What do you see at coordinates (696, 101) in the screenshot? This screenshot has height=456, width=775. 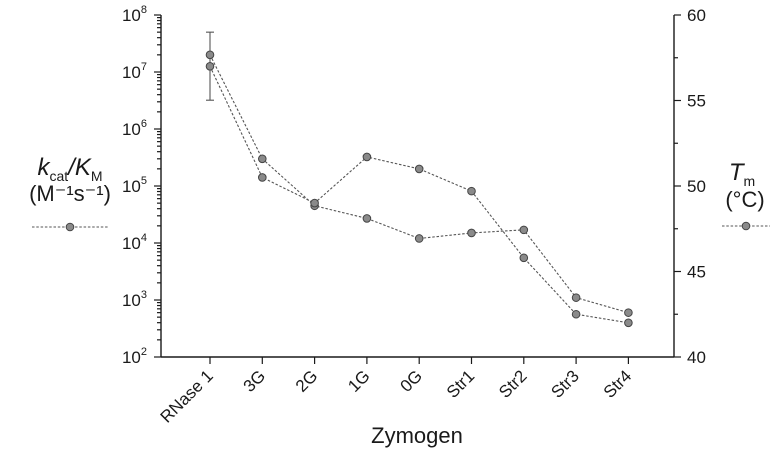 I see `right-tick-label: 55` at bounding box center [696, 101].